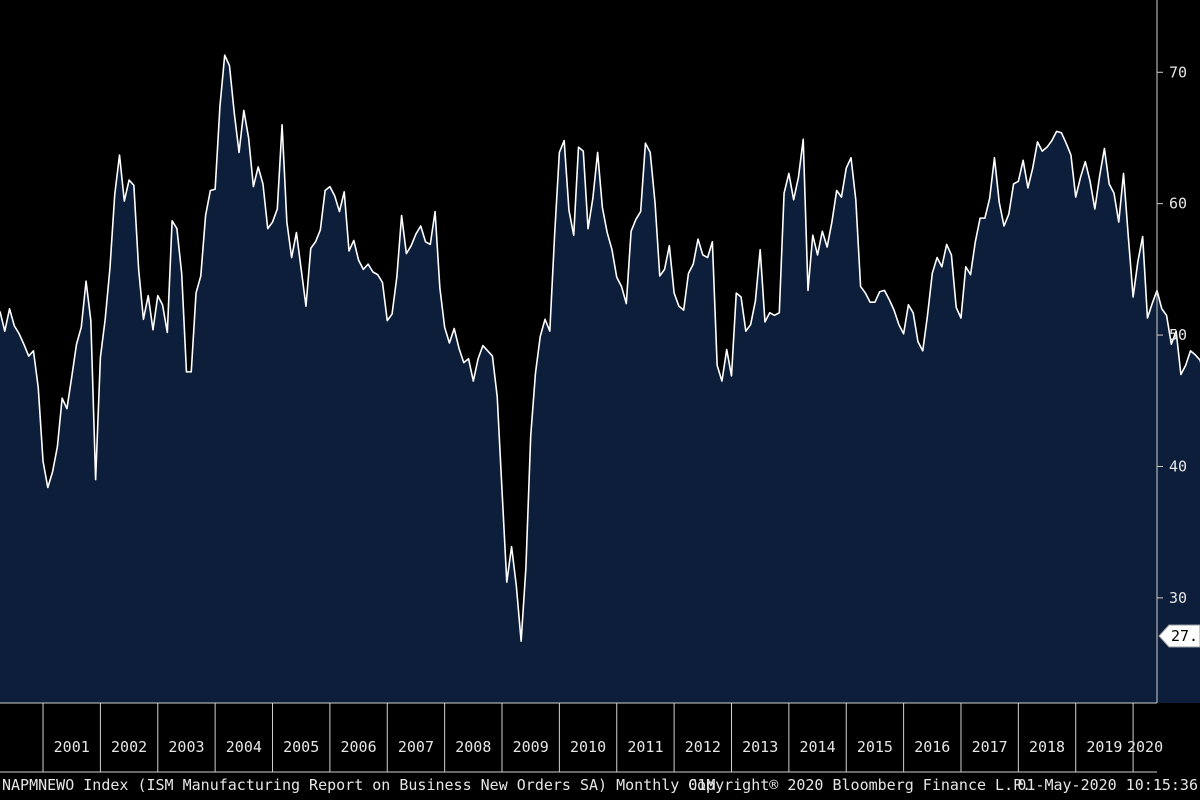 This screenshot has height=800, width=1200. I want to click on footer-timestamp: 01-May-2020 10:15:36, so click(1107, 785).